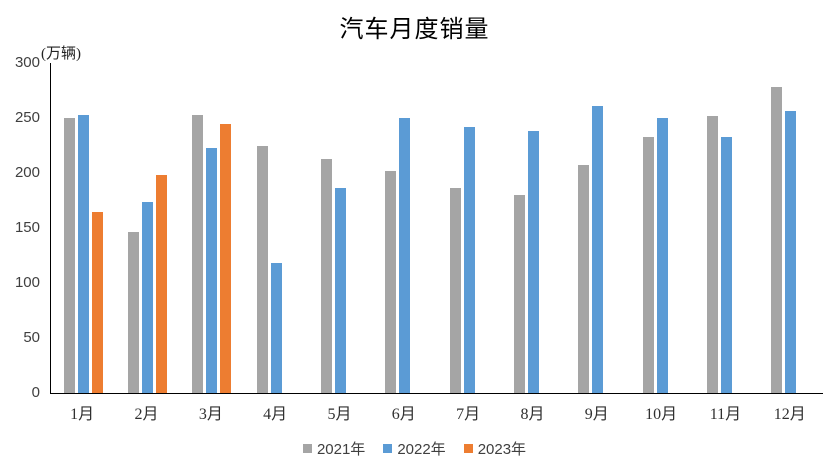 The height and width of the screenshot is (462, 829). I want to click on bar-2023年-2月, so click(161, 284).